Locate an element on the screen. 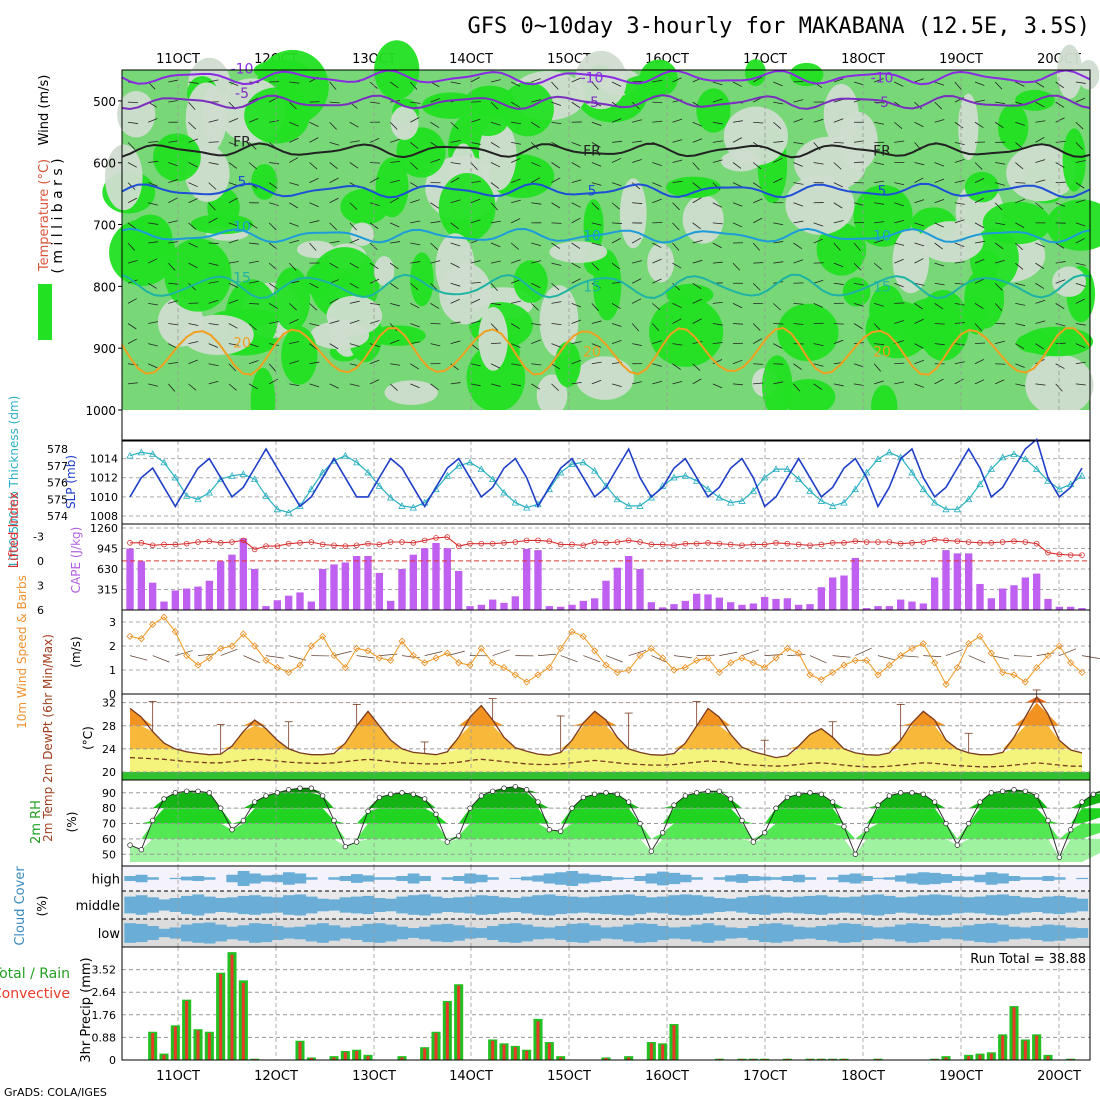 The image size is (1100, 1100). isotherm-label: 20 is located at coordinates (882, 352).